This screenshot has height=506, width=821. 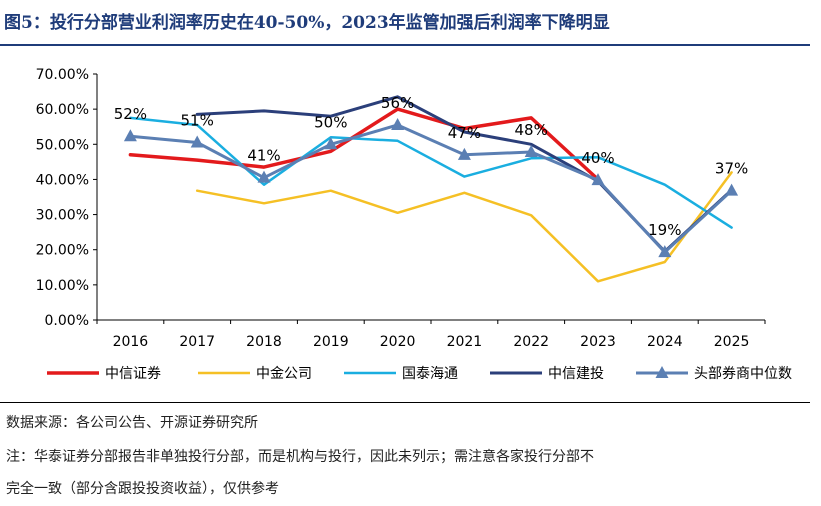 I want to click on data-label: 56%, so click(x=397, y=103).